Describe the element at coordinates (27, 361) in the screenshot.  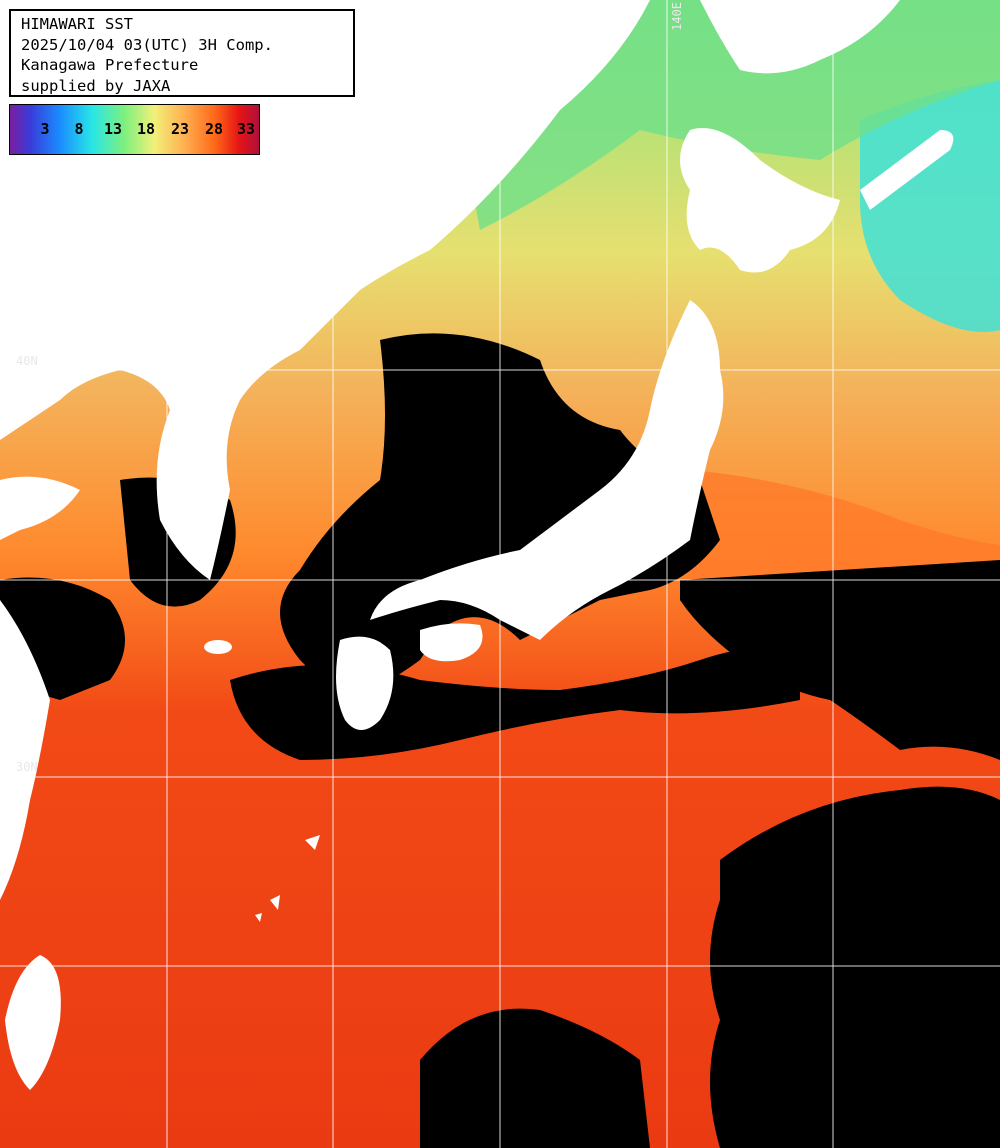
I see `lat-label-40n: 40N` at that location.